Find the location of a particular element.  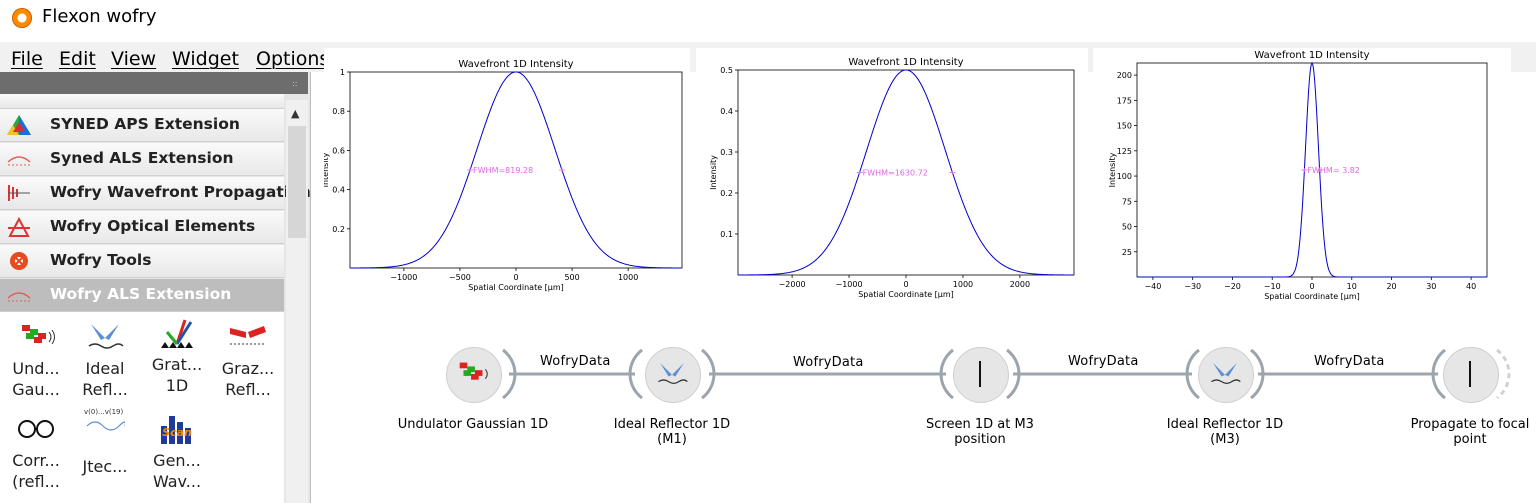

jtec-icon is located at coordinates (106, 426).